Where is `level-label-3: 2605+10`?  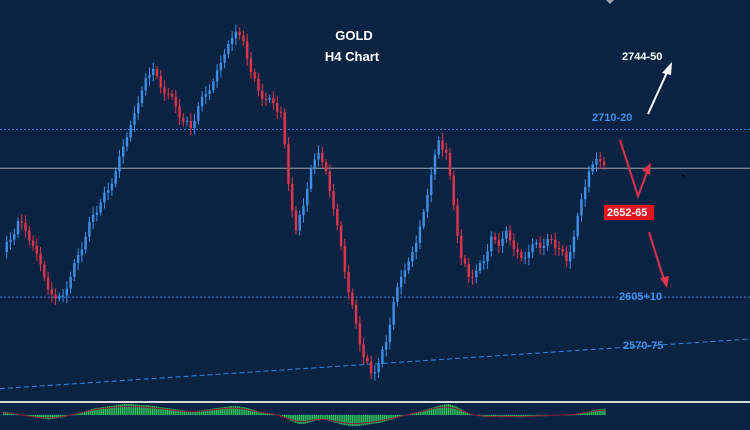 level-label-3: 2605+10 is located at coordinates (640, 297).